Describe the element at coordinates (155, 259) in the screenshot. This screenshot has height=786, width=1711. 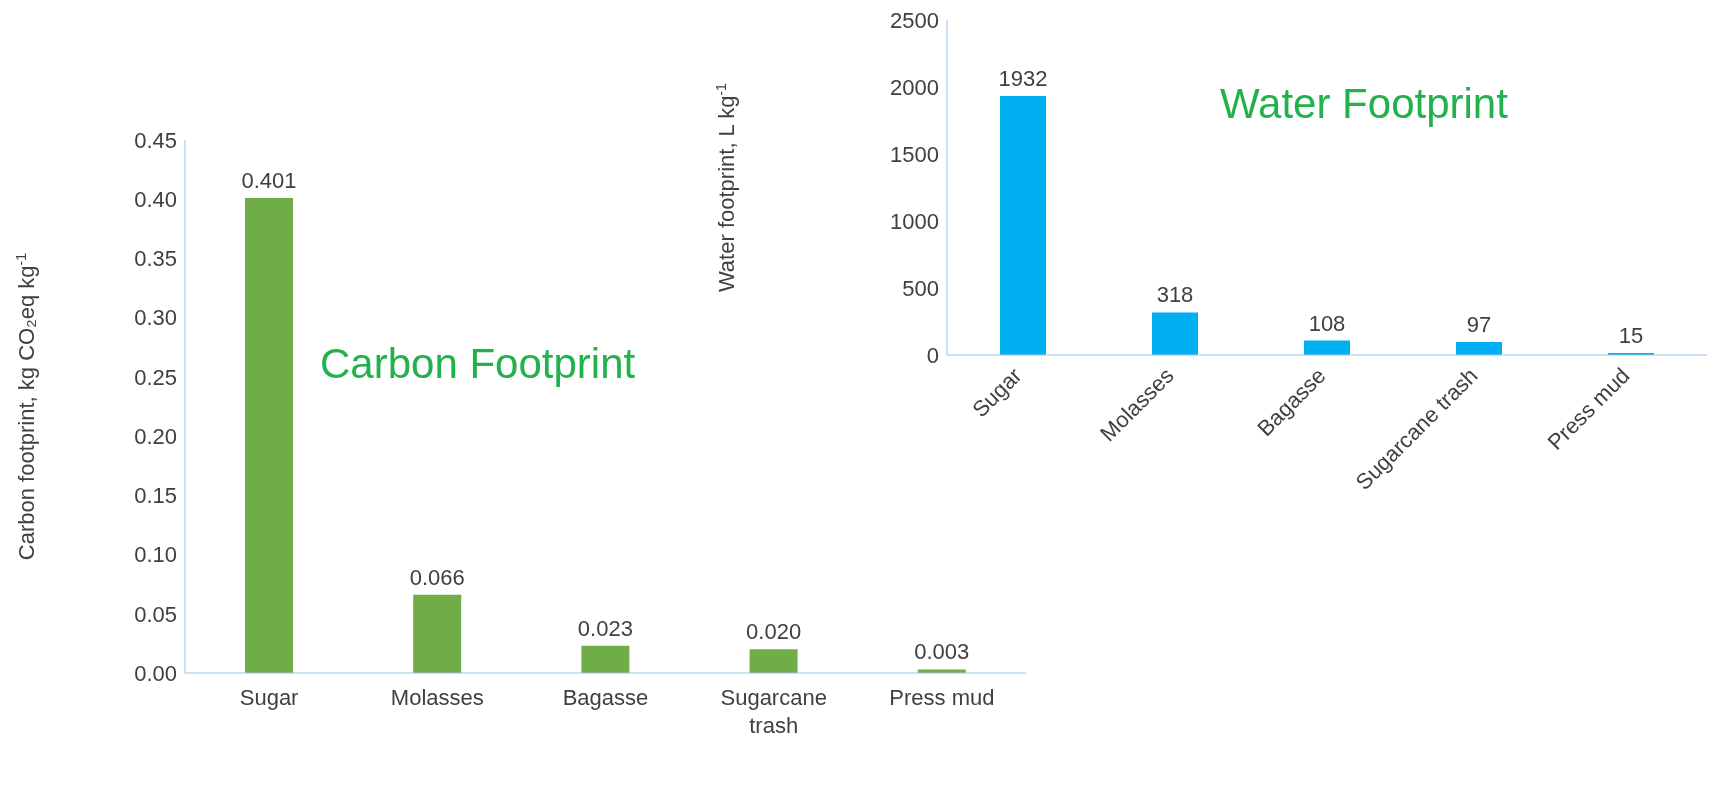
I see `y-tick-label: 0.35` at that location.